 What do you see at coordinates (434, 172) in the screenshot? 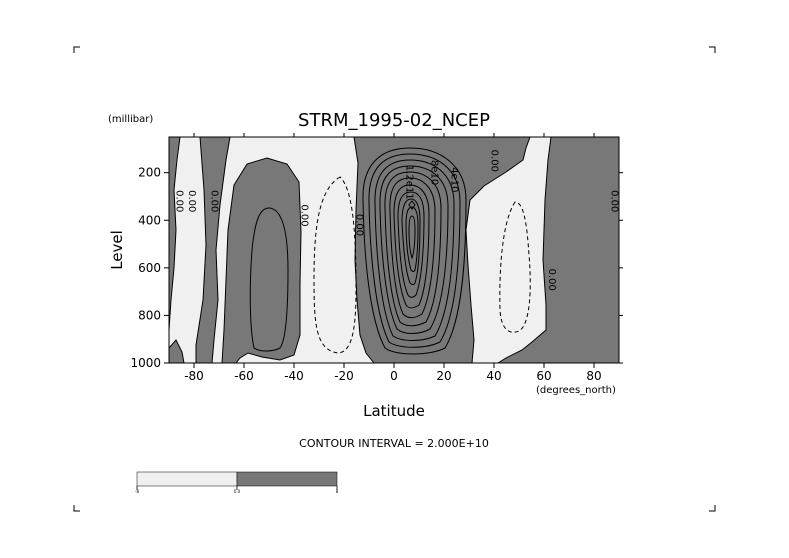
I see `contour-label: 8e10` at bounding box center [434, 172].